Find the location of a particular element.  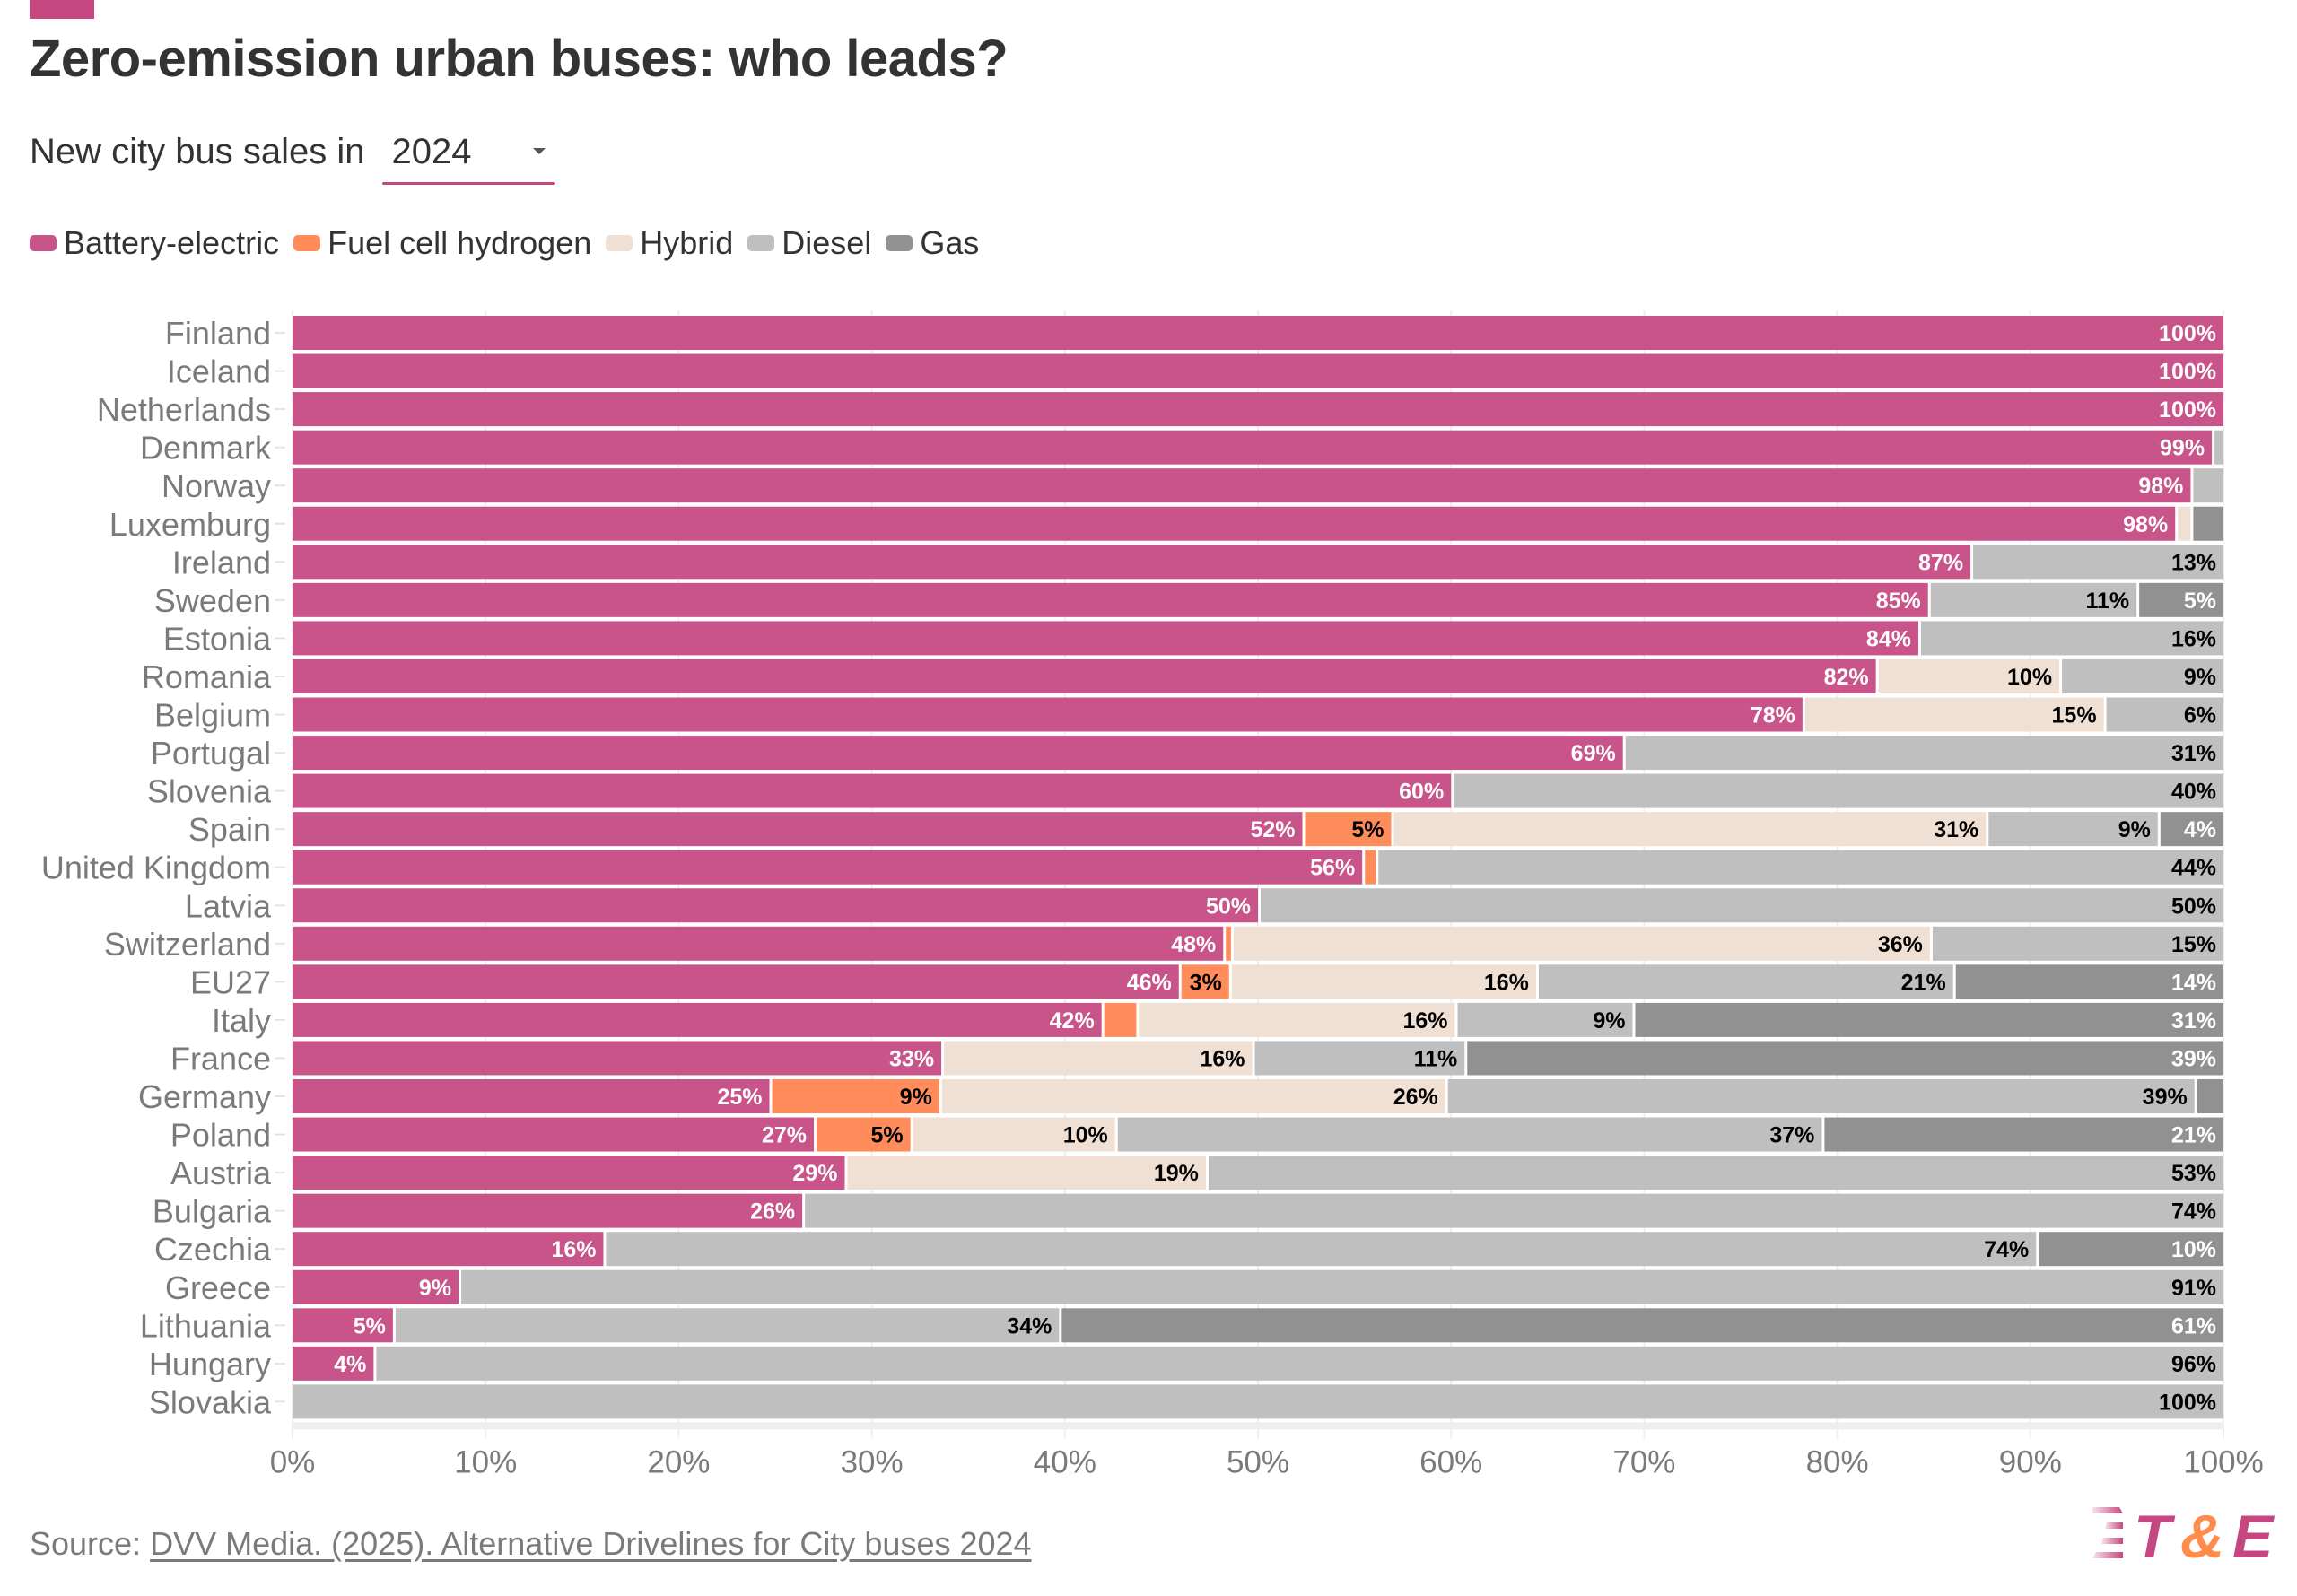

legend-item-hybrid: Hybrid is located at coordinates (669, 243).